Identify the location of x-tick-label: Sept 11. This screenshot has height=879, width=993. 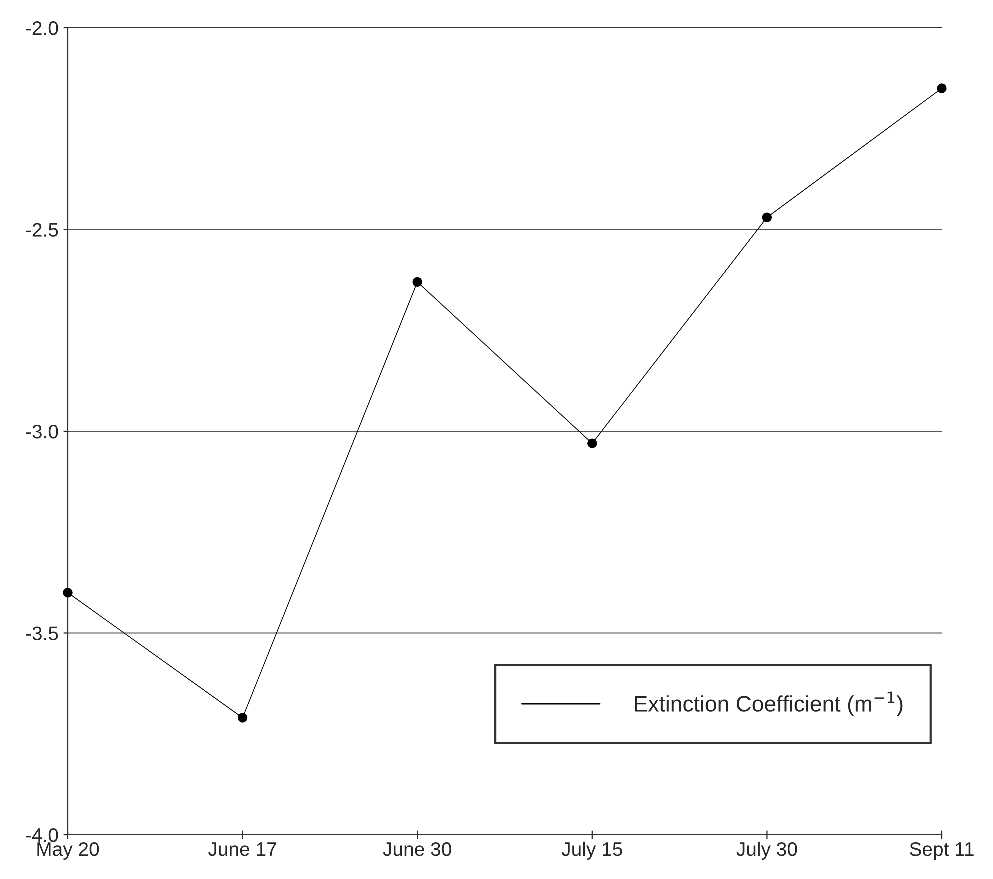
(942, 851).